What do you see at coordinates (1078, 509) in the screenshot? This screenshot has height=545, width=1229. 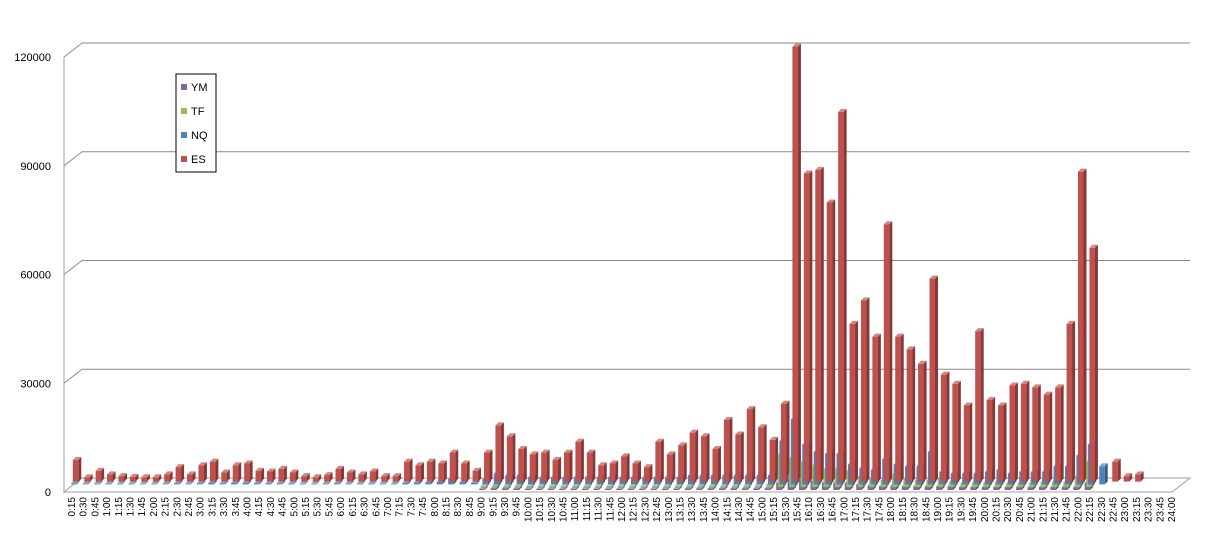 I see `x-tick-label: 22:00` at bounding box center [1078, 509].